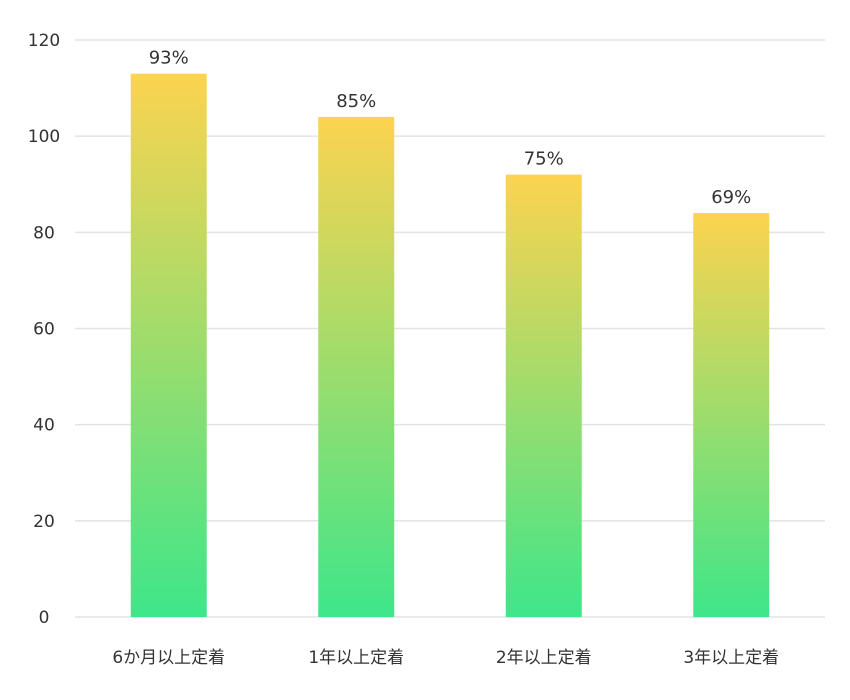 The image size is (850, 700). What do you see at coordinates (544, 159) in the screenshot?
I see `bar-data-label: 75%` at bounding box center [544, 159].